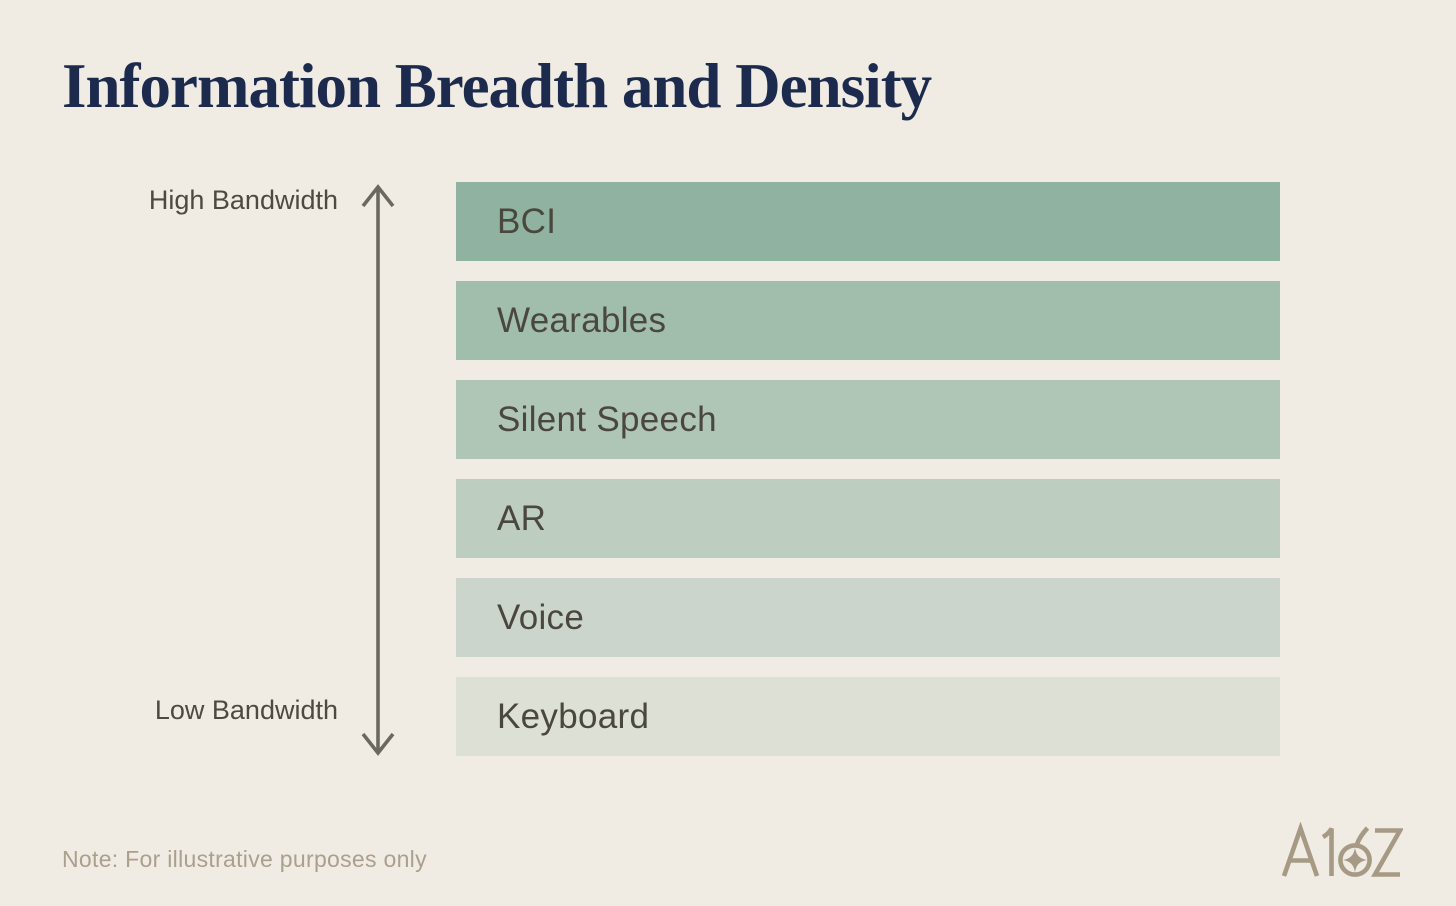 Image resolution: width=1456 pixels, height=906 pixels. I want to click on bar-row-keyboard: Keyboard, so click(868, 716).